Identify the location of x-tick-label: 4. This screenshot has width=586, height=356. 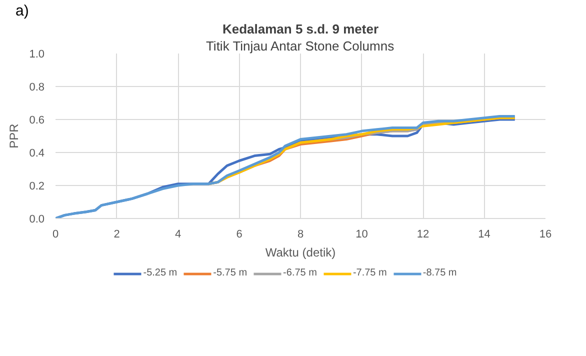
(178, 234).